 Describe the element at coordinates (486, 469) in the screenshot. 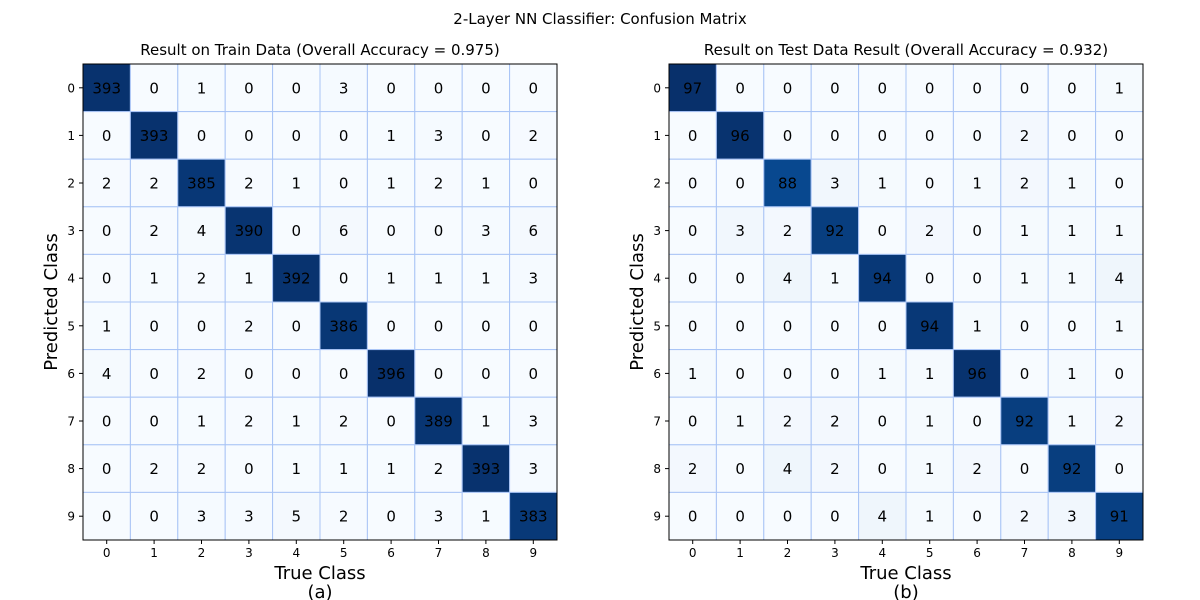

I see `cell-value-label: 393` at that location.